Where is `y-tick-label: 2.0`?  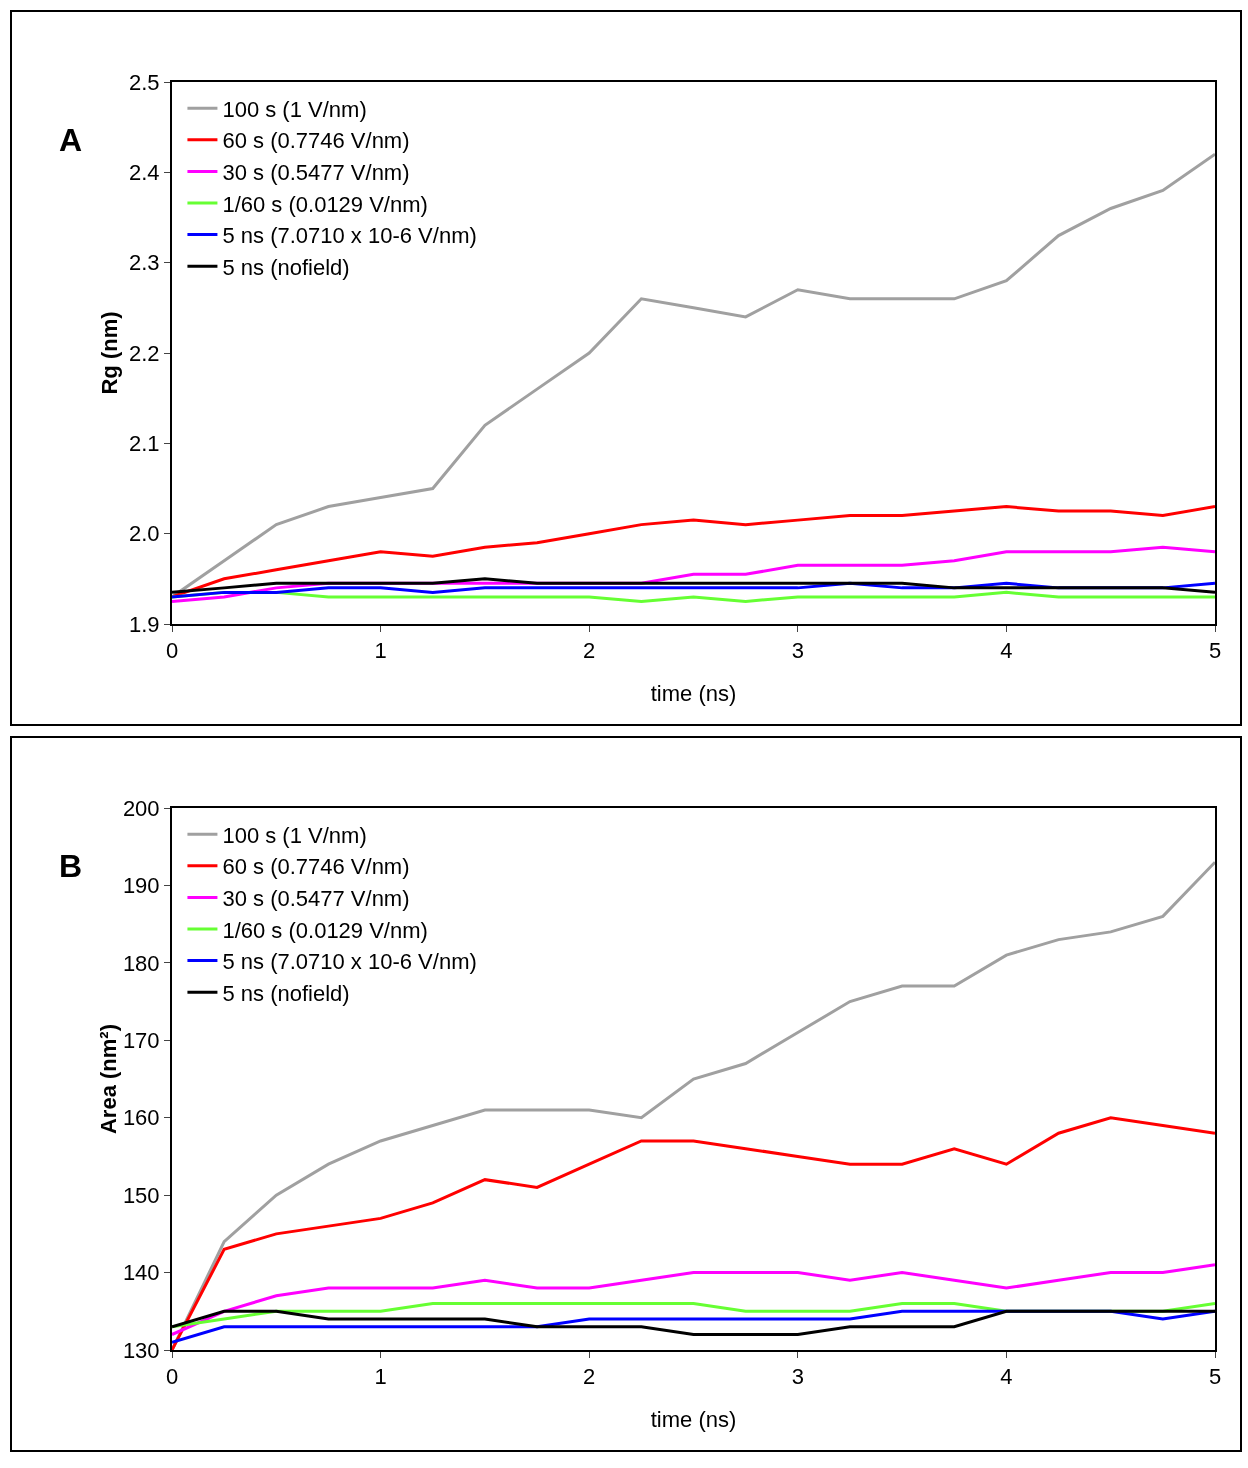
y-tick-label: 2.0 is located at coordinates (144, 534).